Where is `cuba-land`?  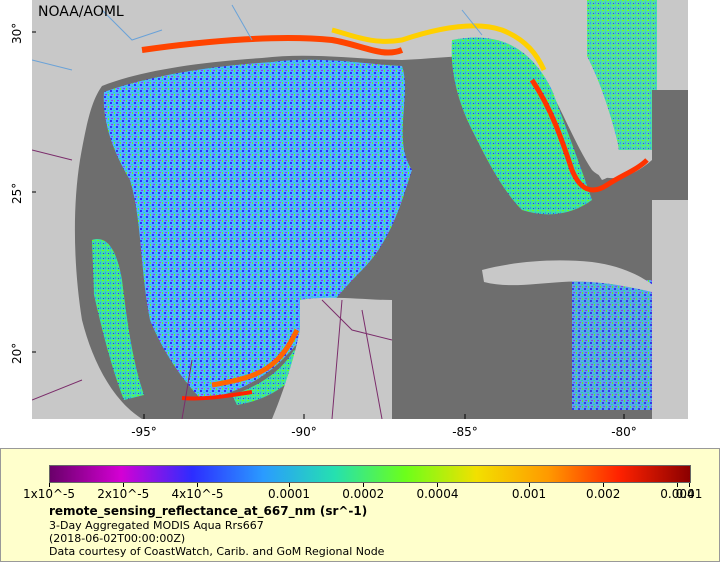
cuba-land is located at coordinates (569, 276).